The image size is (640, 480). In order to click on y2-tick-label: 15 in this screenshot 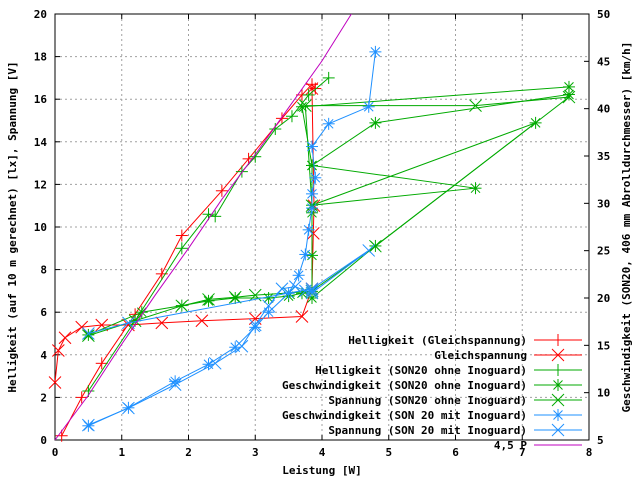, I will do `click(603, 345)`.